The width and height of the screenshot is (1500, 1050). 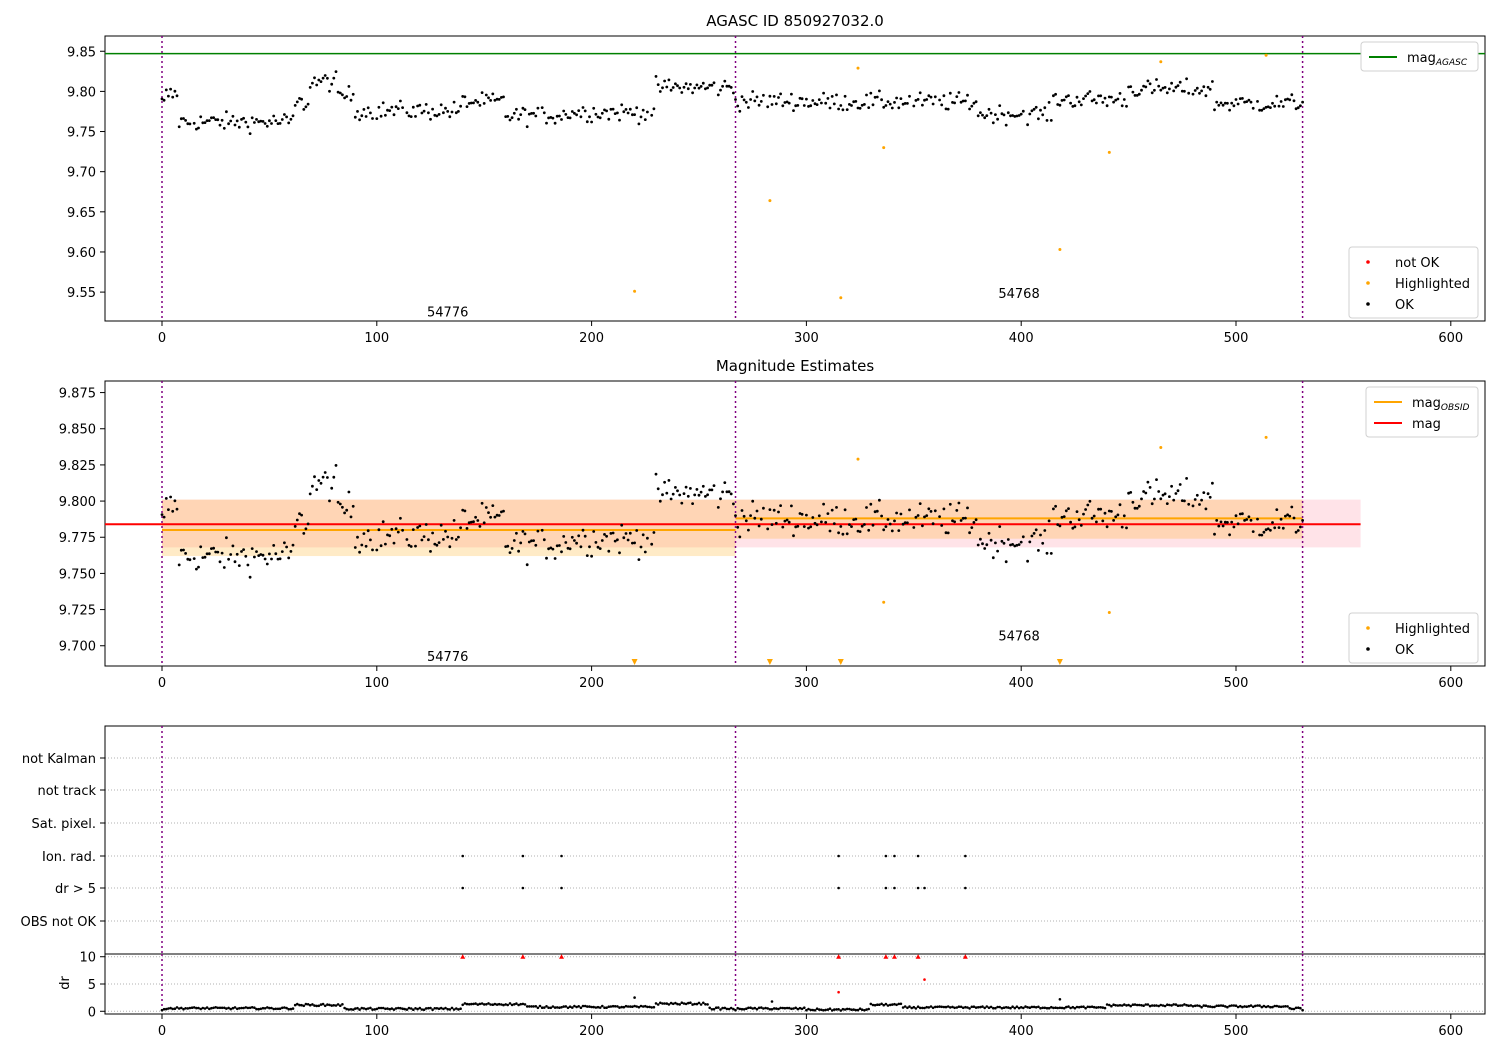 What do you see at coordinates (1417, 263) in the screenshot?
I see `legend-label: not OK` at bounding box center [1417, 263].